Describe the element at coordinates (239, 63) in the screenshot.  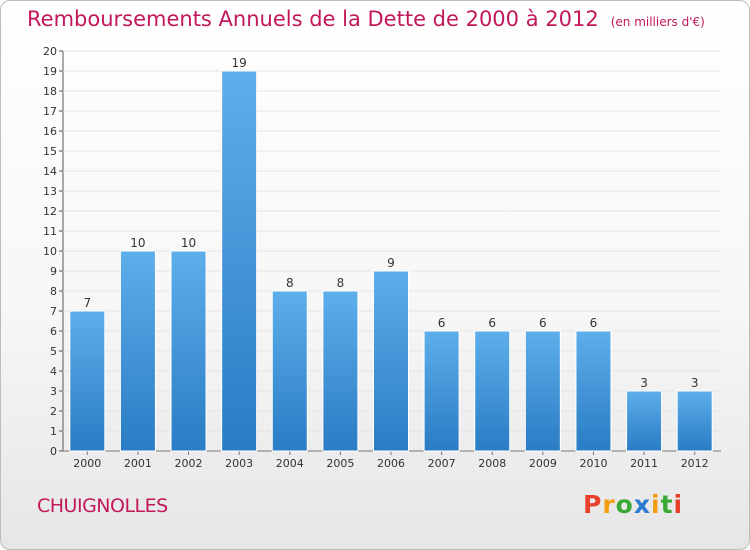
I see `value-label: 19` at that location.